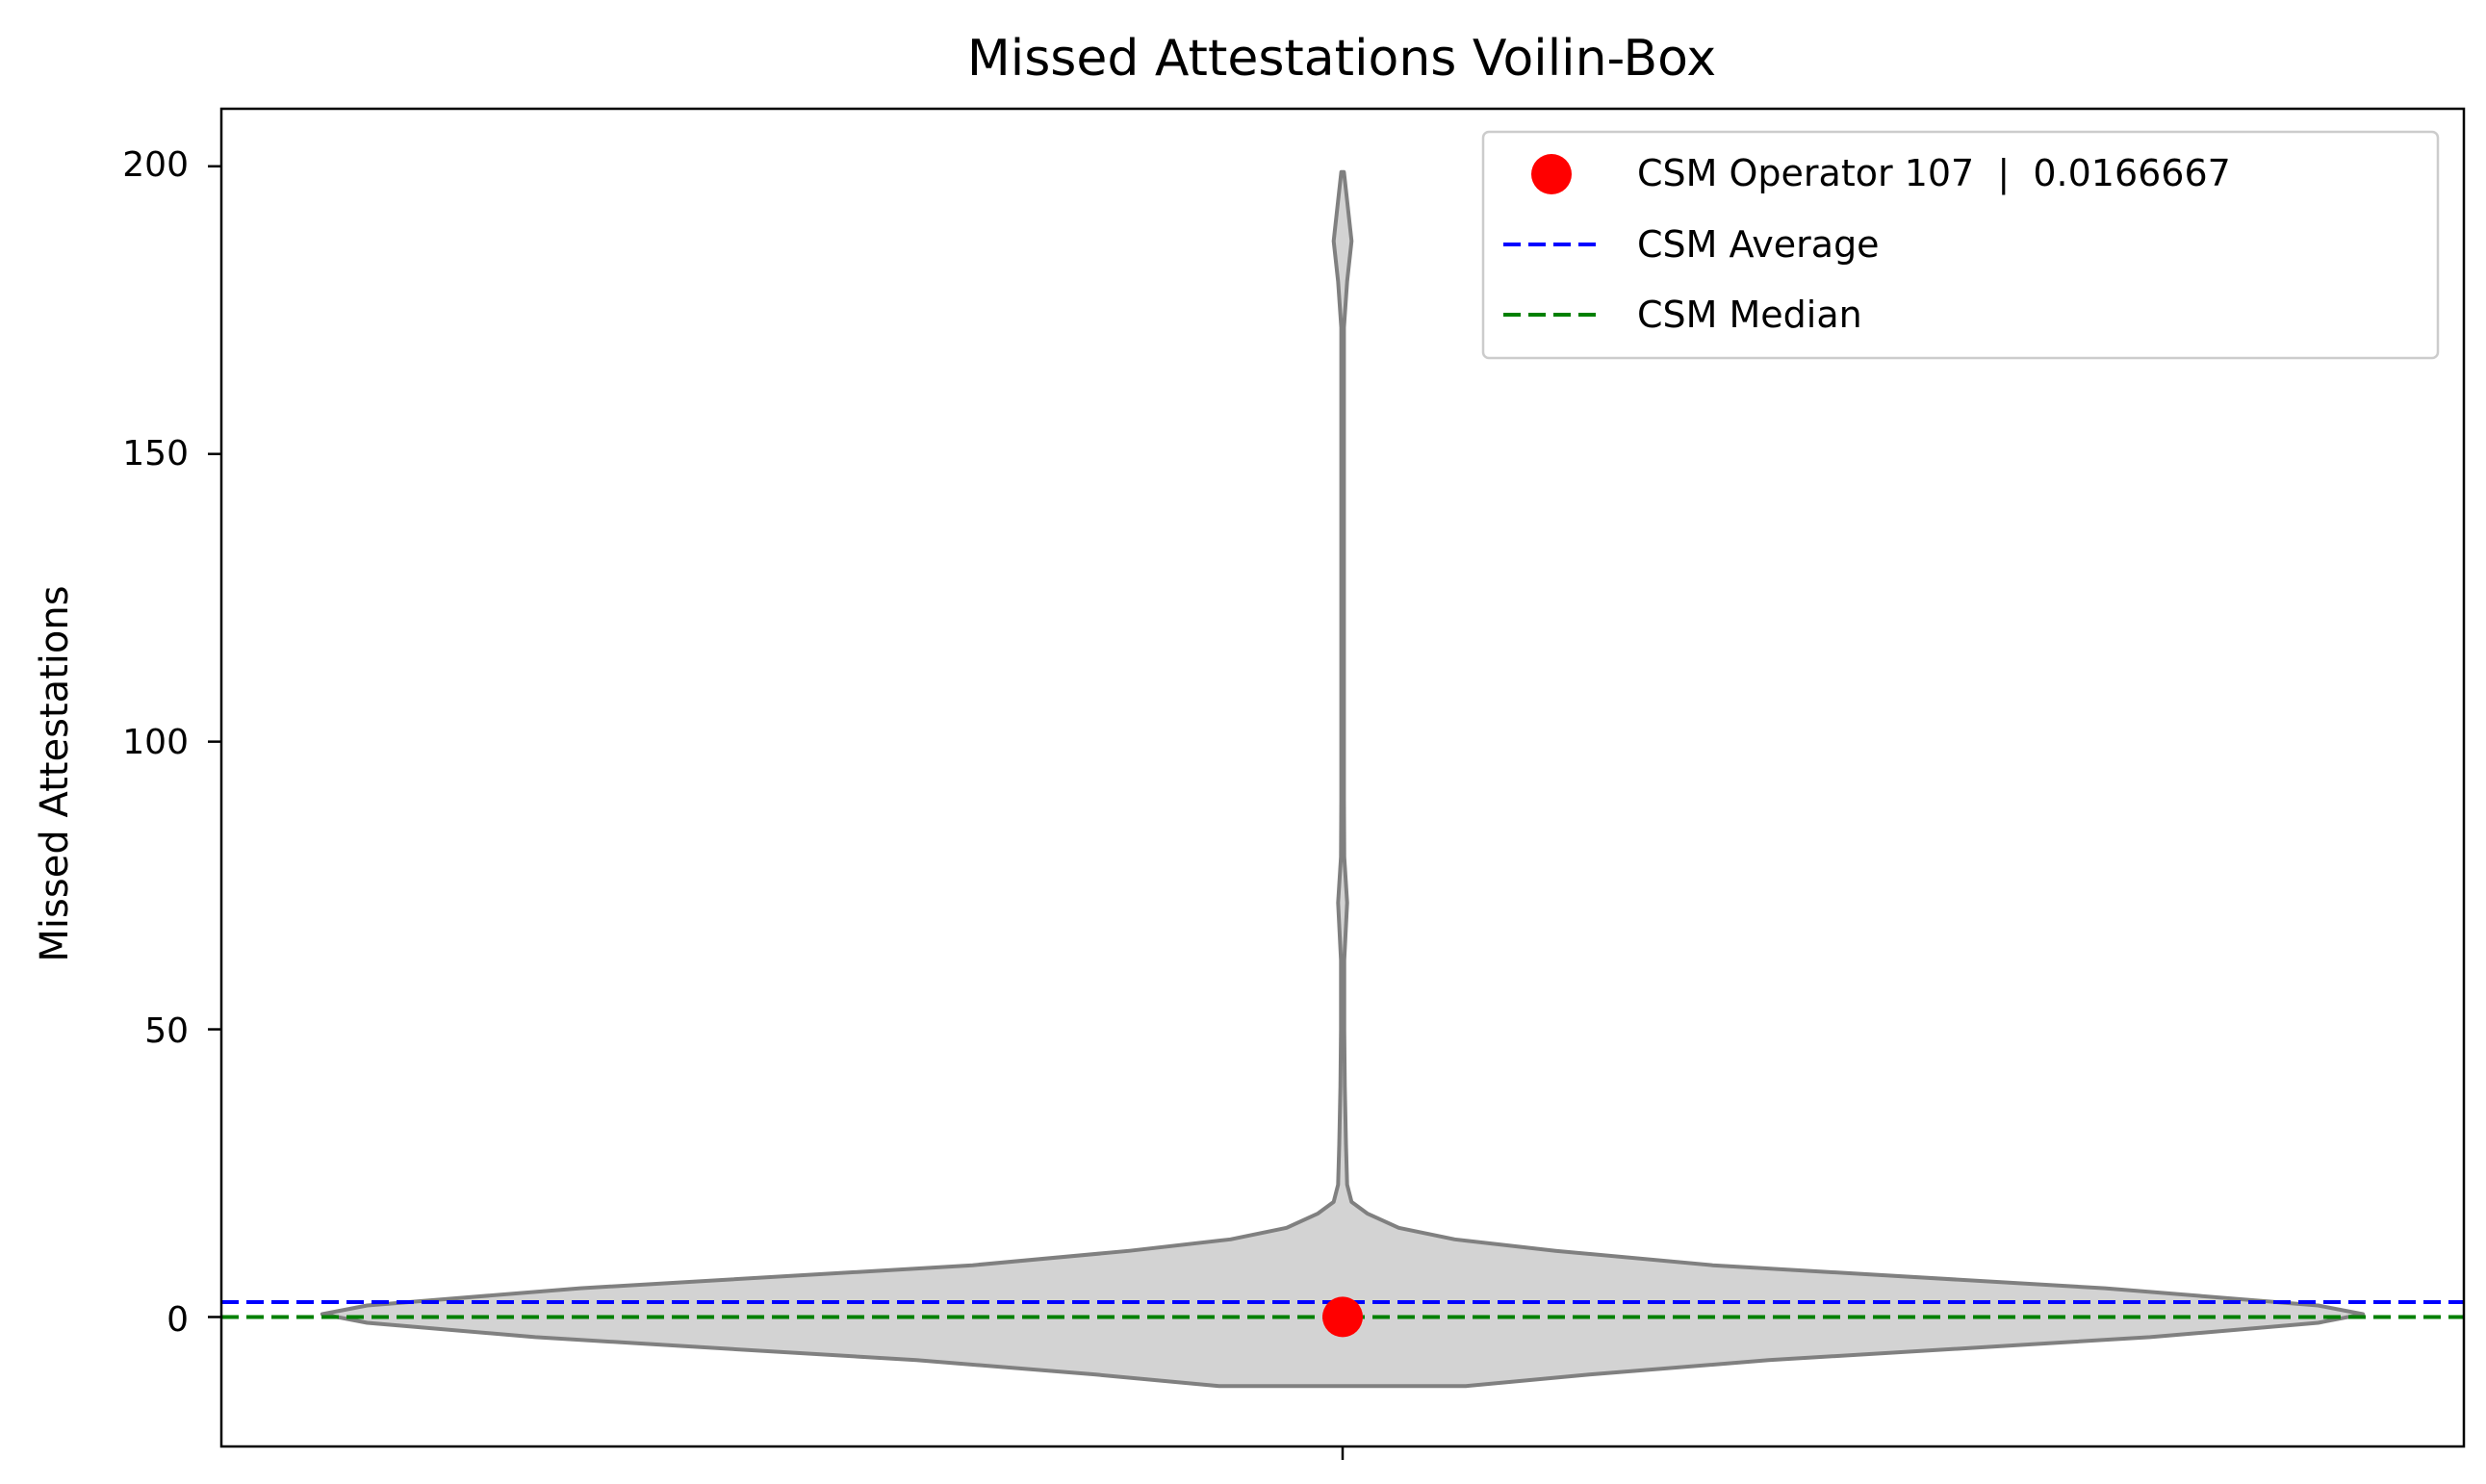 This screenshot has width=2486, height=1484. Describe the element at coordinates (166, 1031) in the screenshot. I see `y-tick-label: 50` at that location.